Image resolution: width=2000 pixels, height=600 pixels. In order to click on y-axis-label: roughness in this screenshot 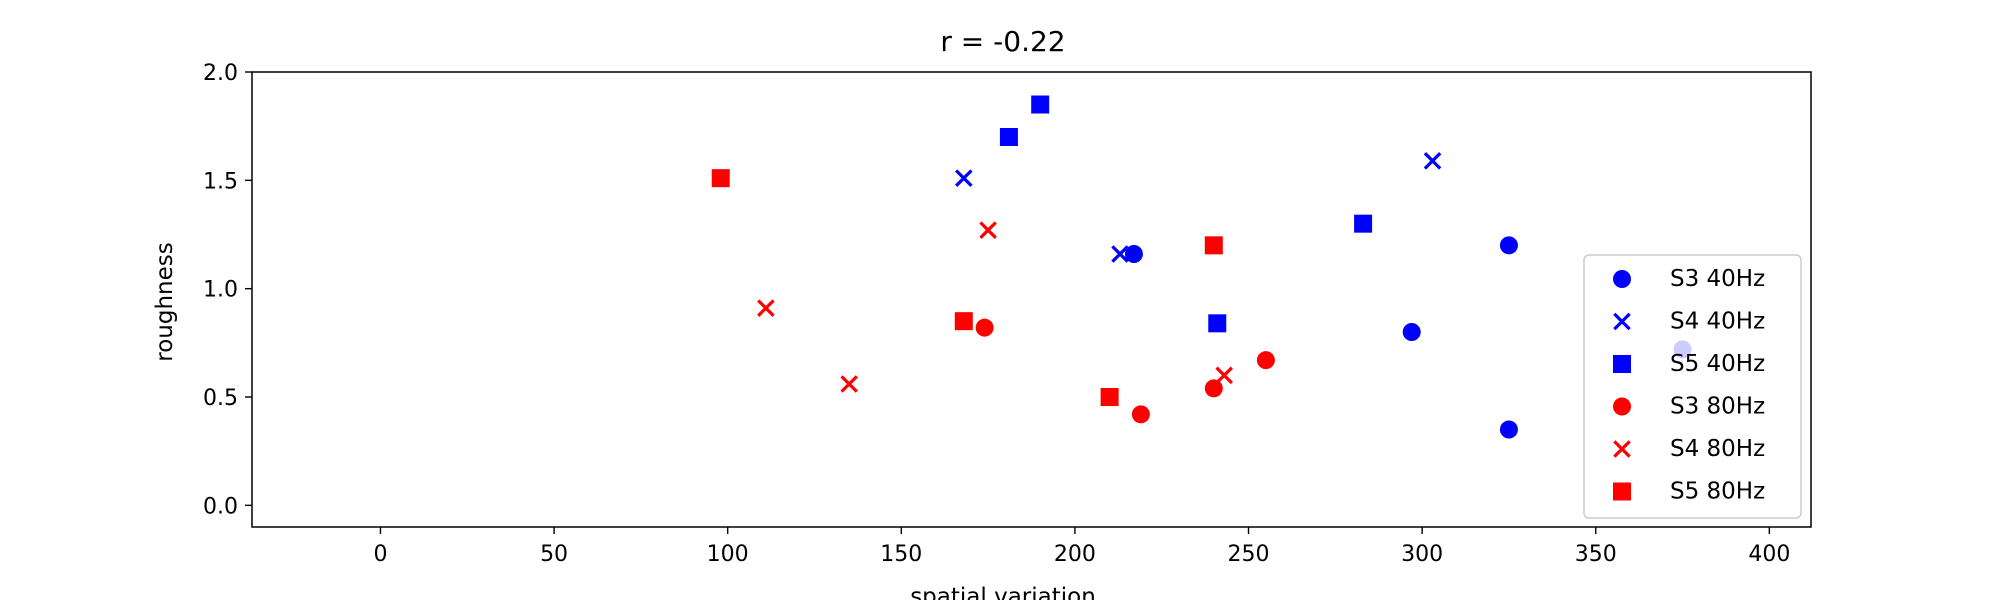, I will do `click(165, 301)`.